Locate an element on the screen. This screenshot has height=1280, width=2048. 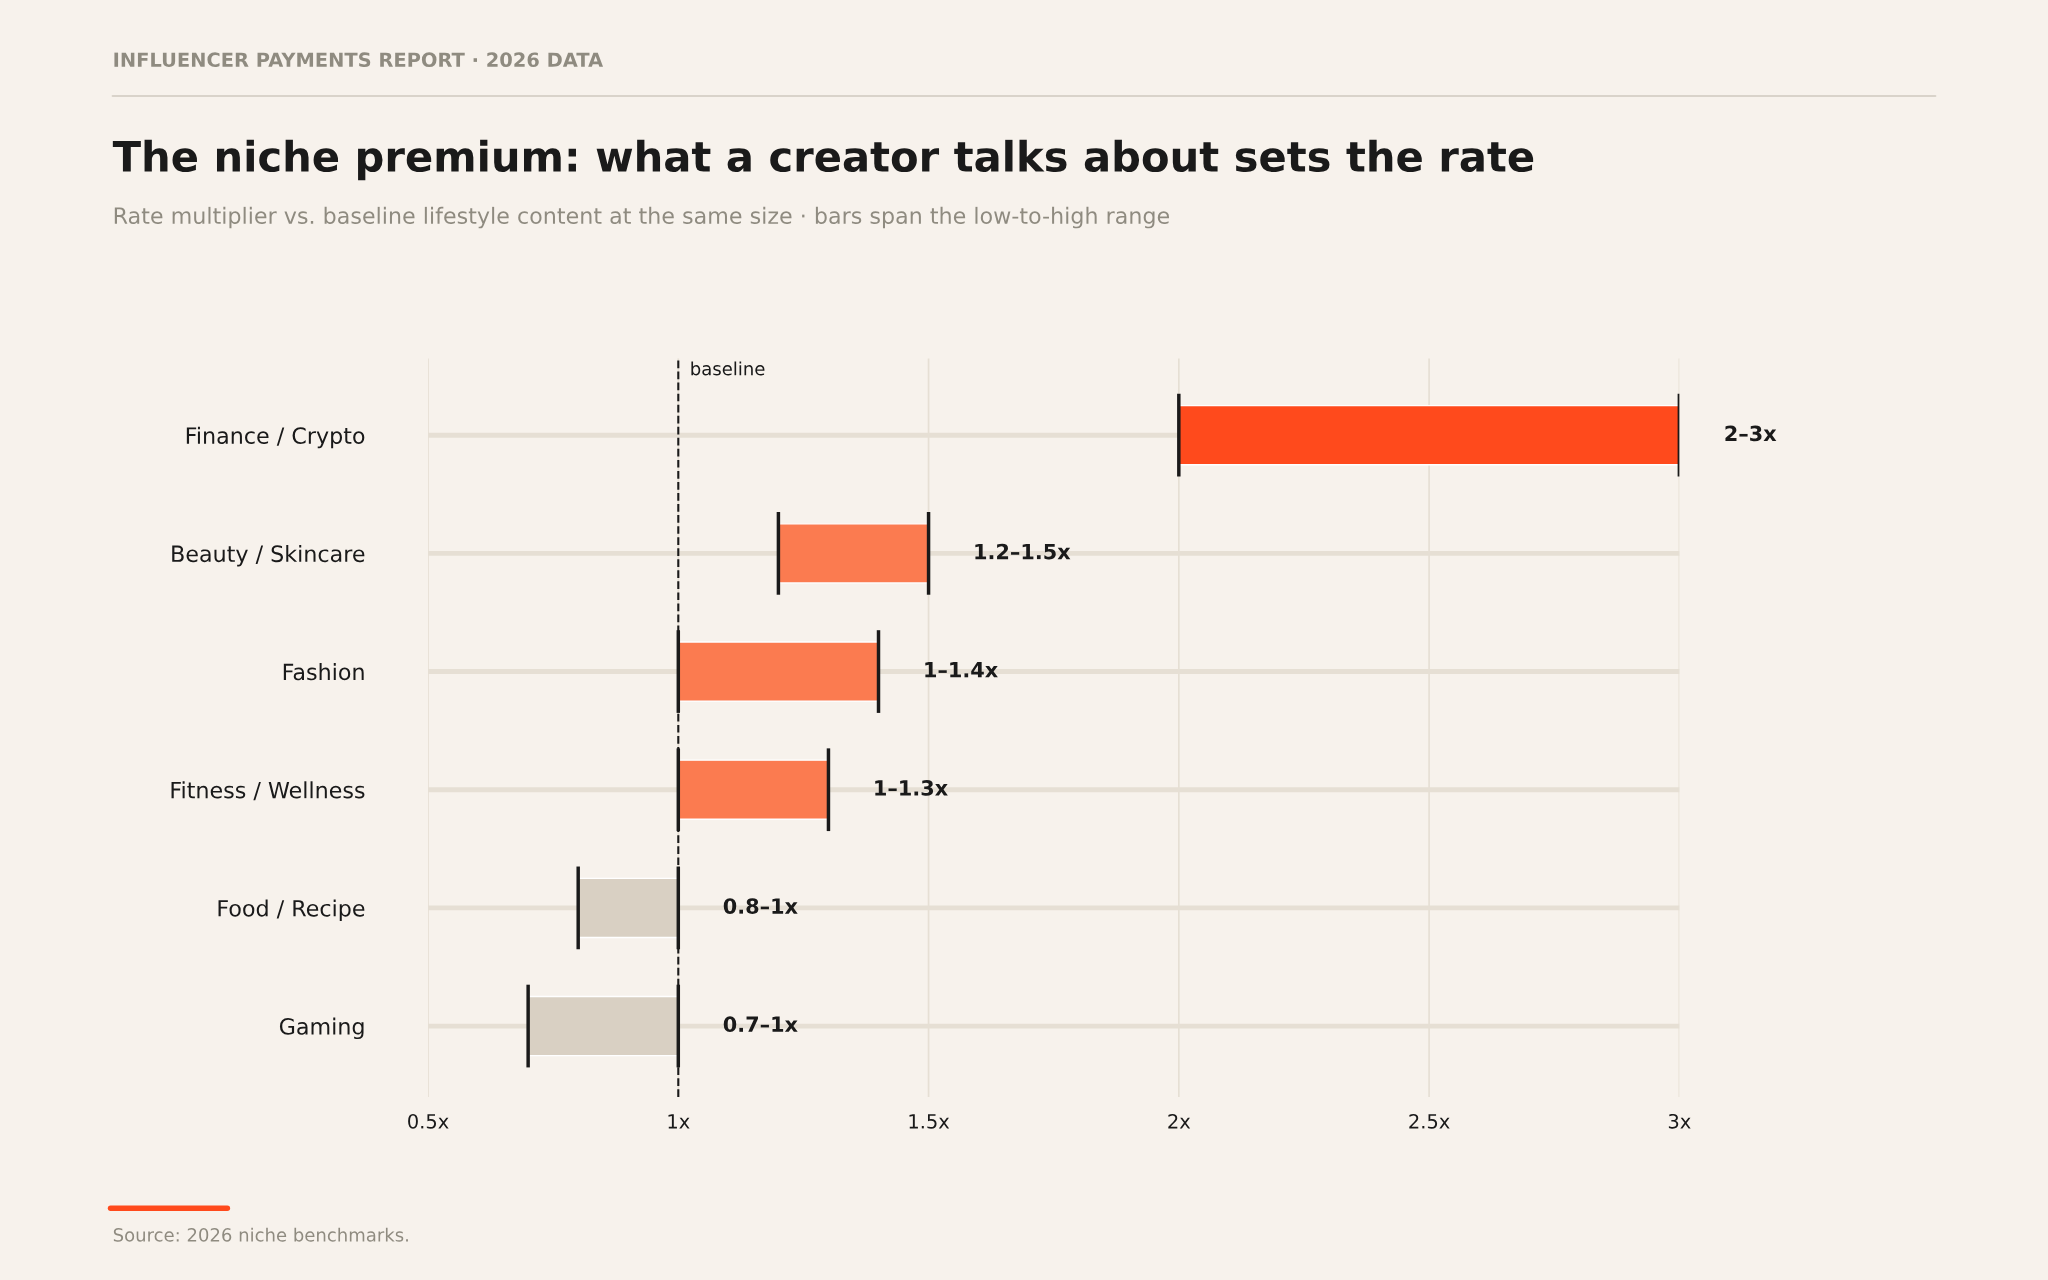
x-tick-label: 3x is located at coordinates (1679, 1121).